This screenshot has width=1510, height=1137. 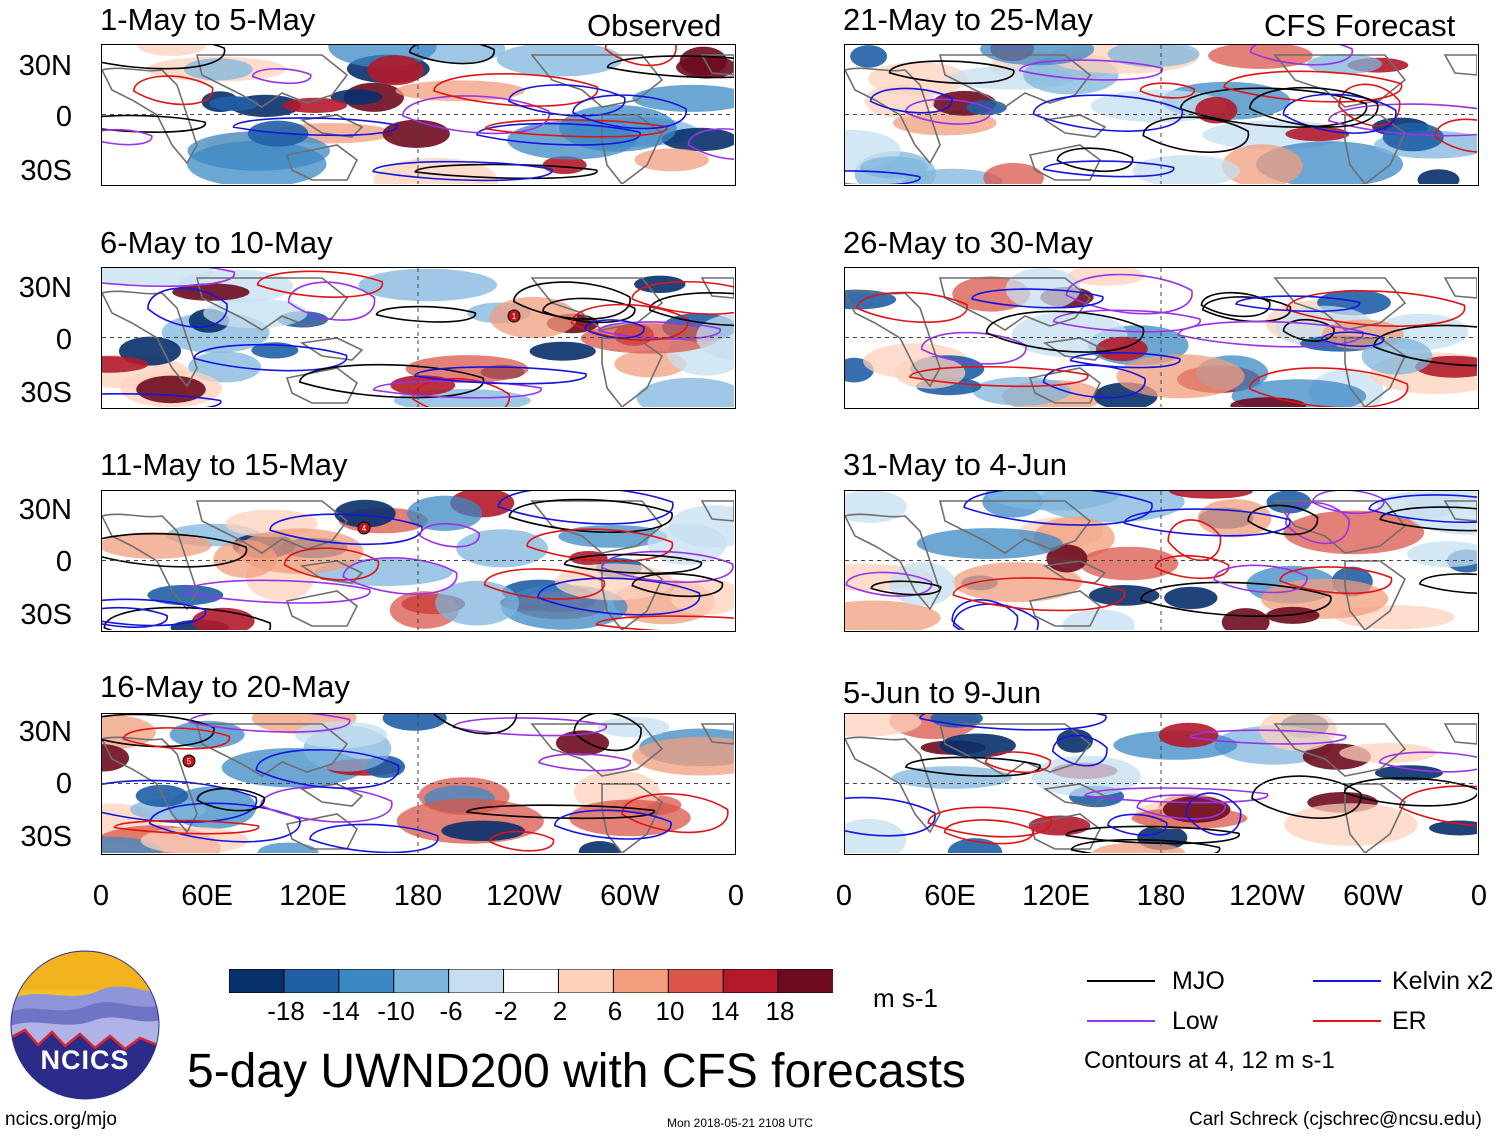 What do you see at coordinates (1161, 896) in the screenshot?
I see `lon-label: 180` at bounding box center [1161, 896].